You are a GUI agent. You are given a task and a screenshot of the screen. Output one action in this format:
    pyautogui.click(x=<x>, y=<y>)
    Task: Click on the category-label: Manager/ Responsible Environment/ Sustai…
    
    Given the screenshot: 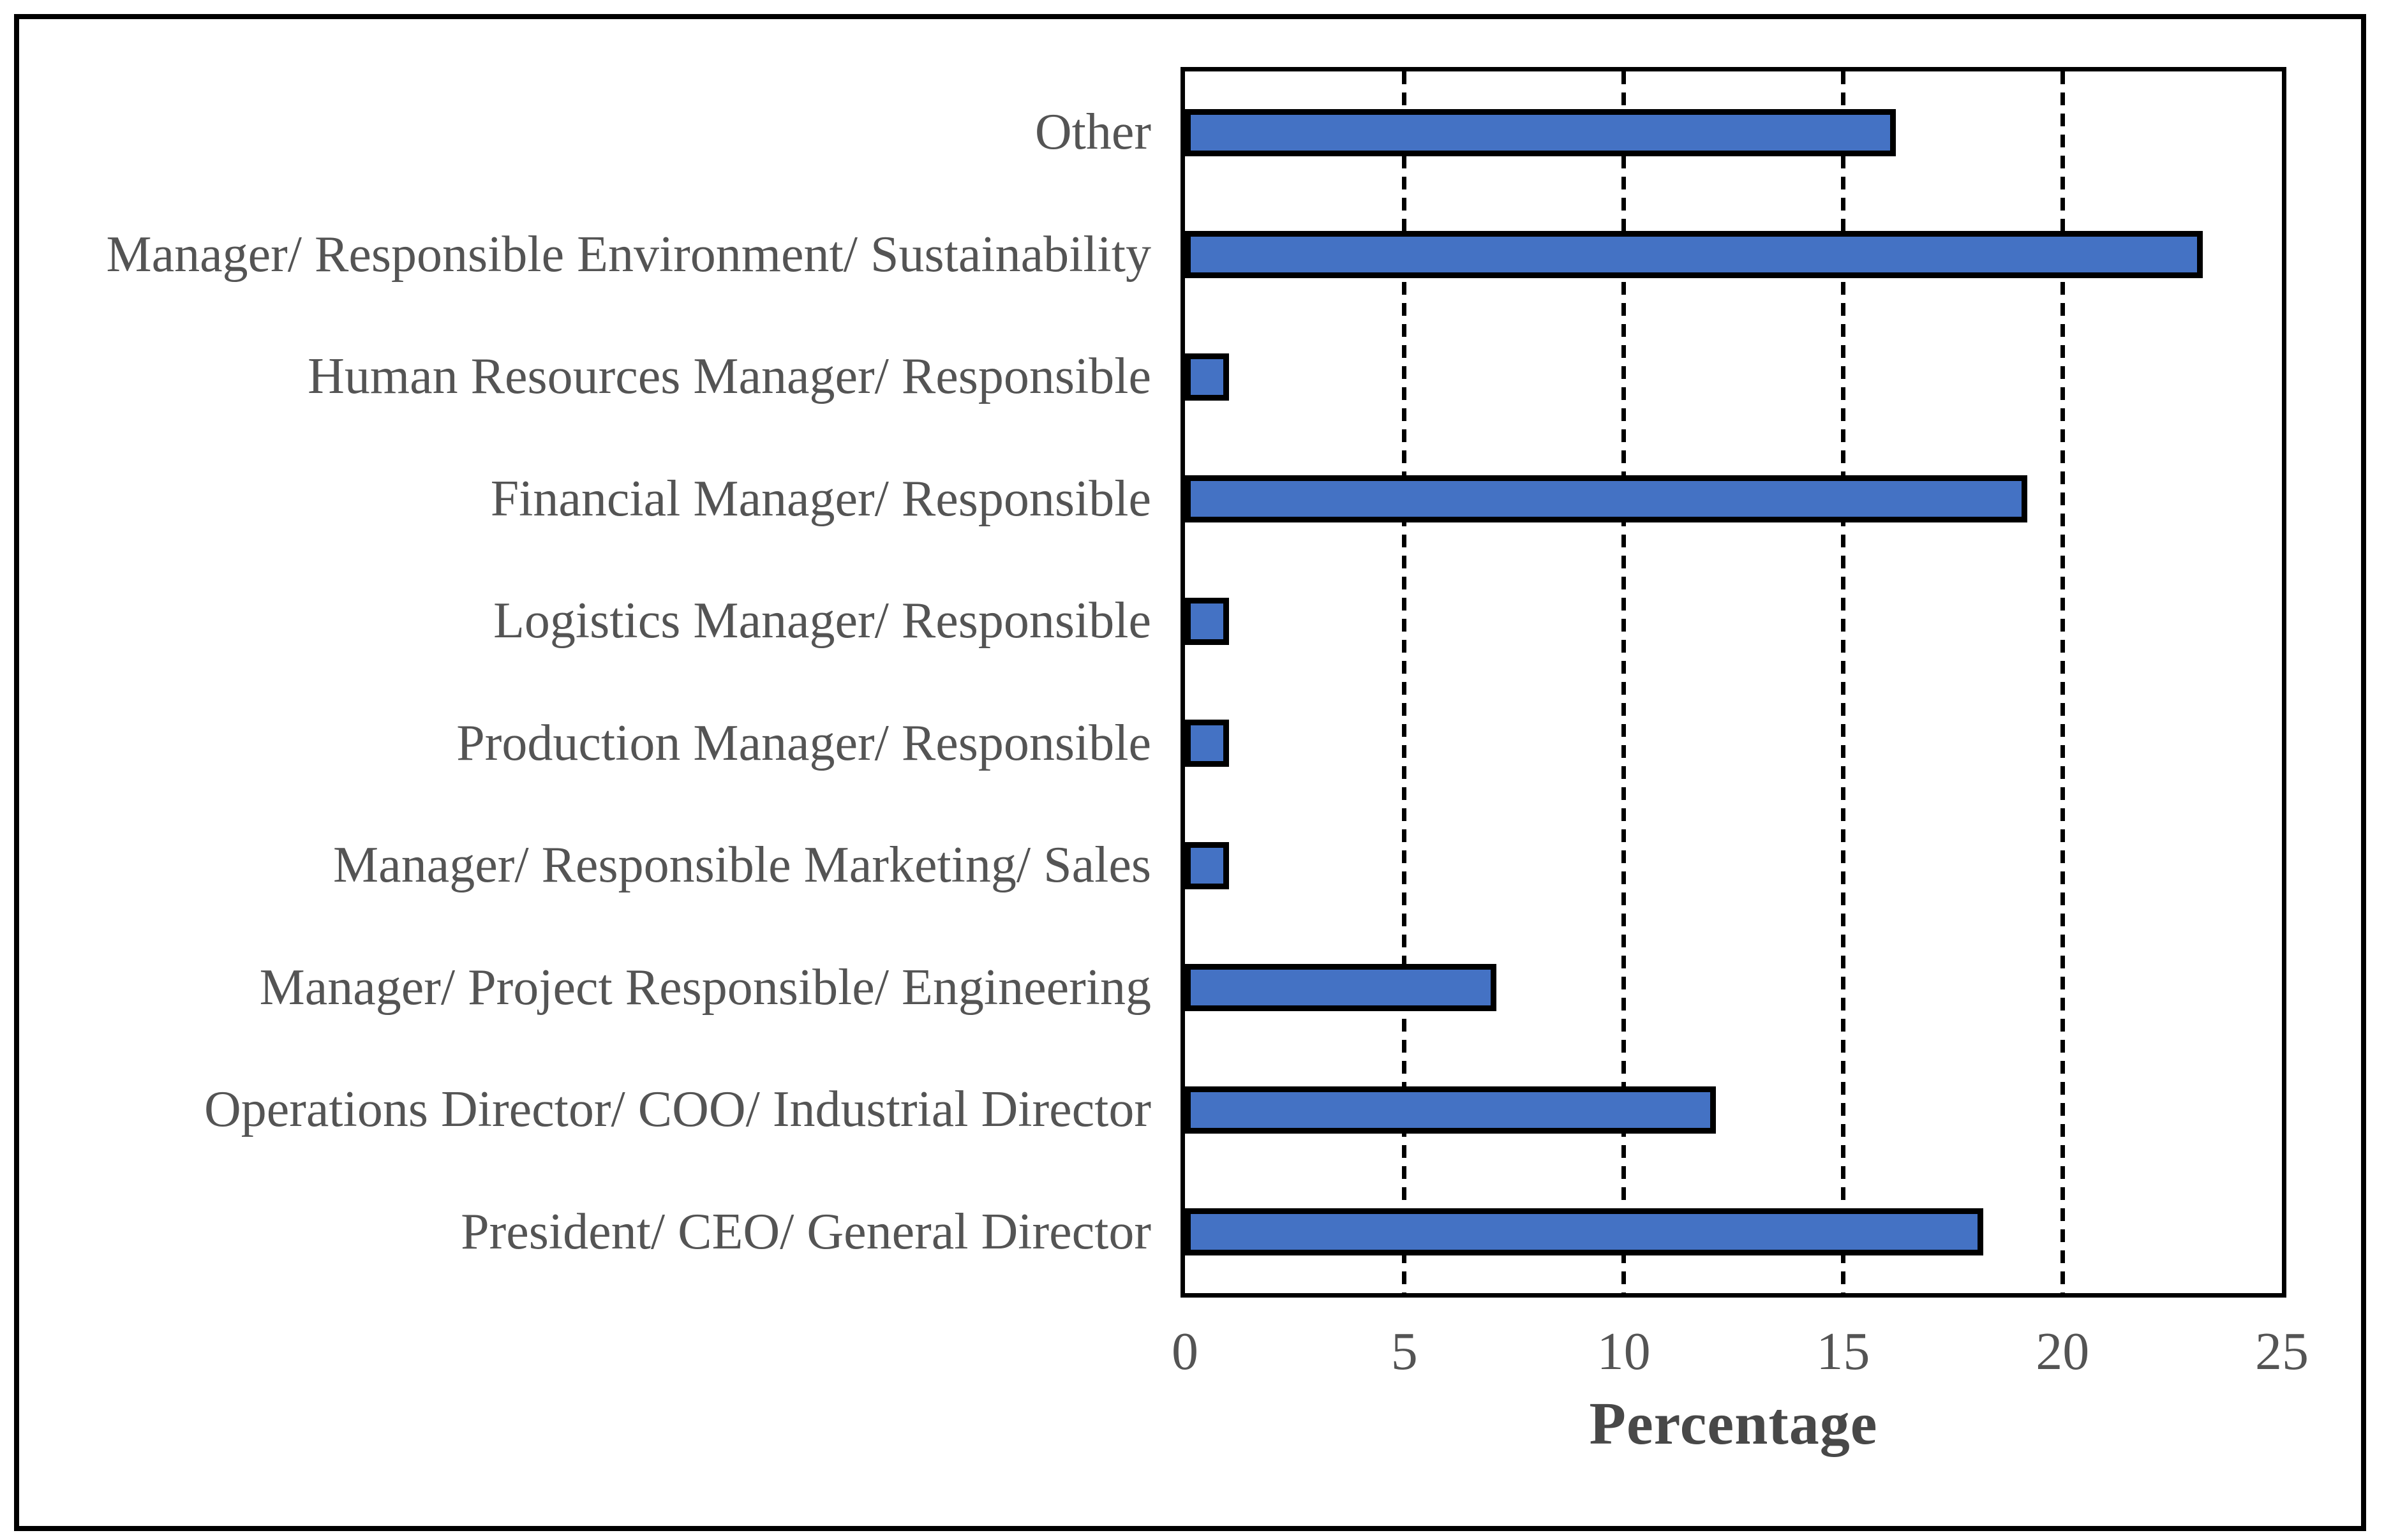 What is the action you would take?
    pyautogui.click(x=628, y=255)
    